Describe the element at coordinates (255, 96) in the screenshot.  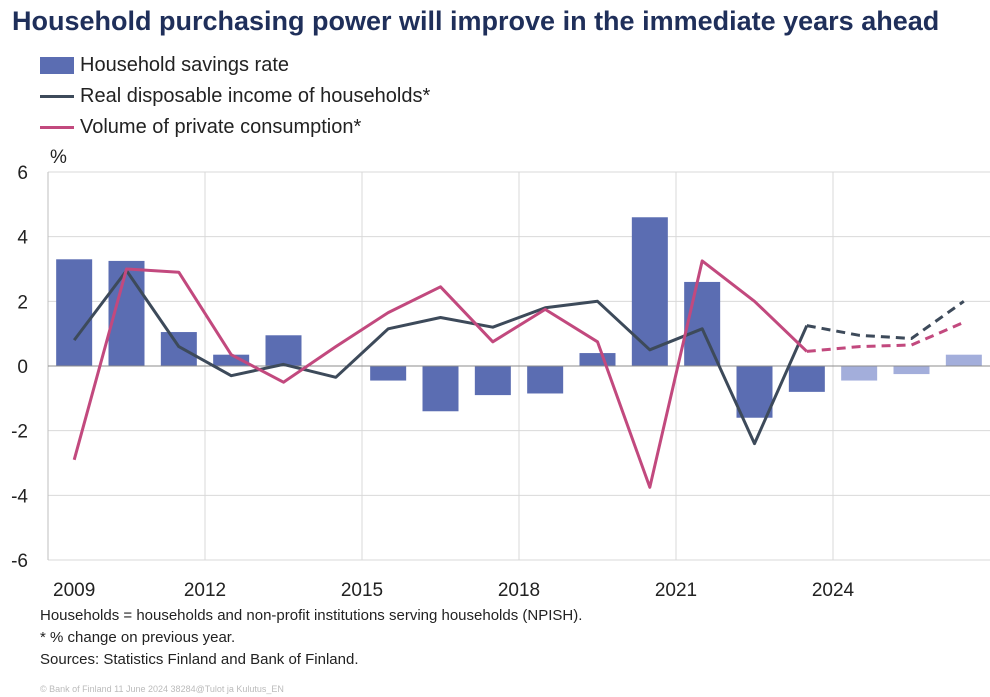
I see `legend-label-income: Real disposable income of households*` at that location.